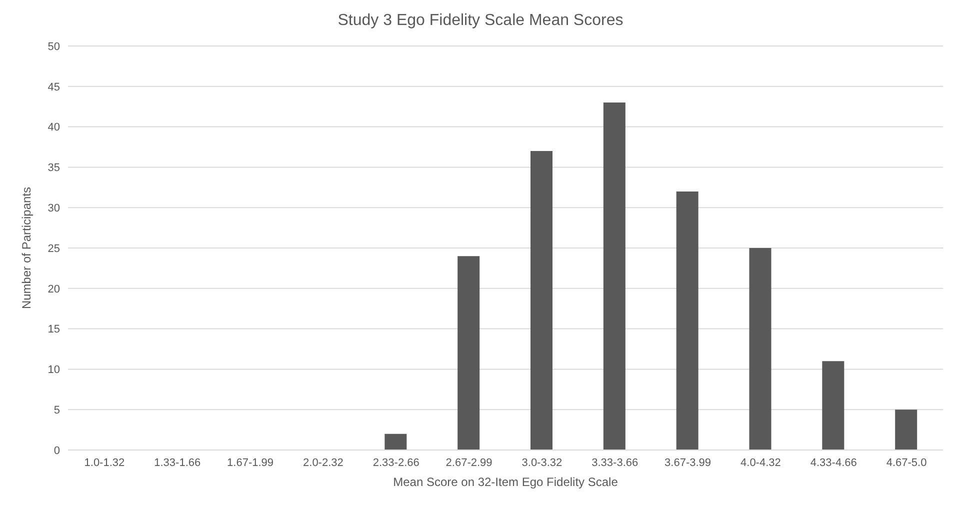 This screenshot has width=961, height=508. I want to click on y-tick-label: 15, so click(54, 330).